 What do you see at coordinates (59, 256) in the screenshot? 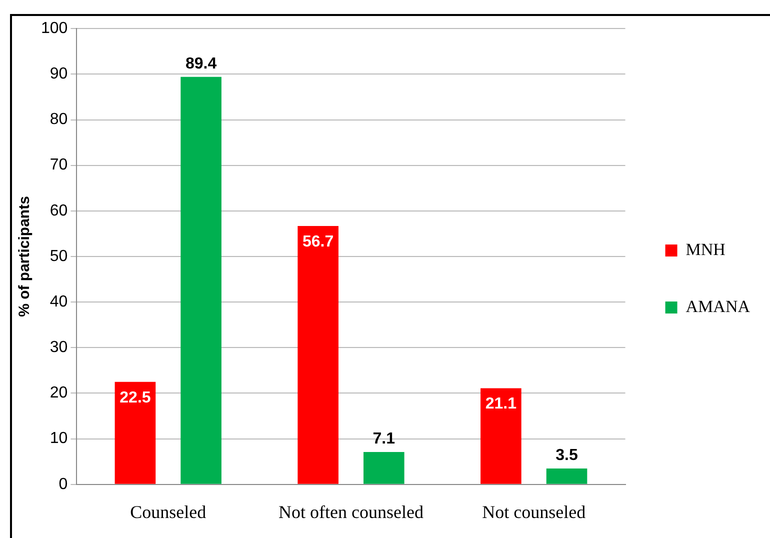
I see `y-tick-label: 50` at bounding box center [59, 256].